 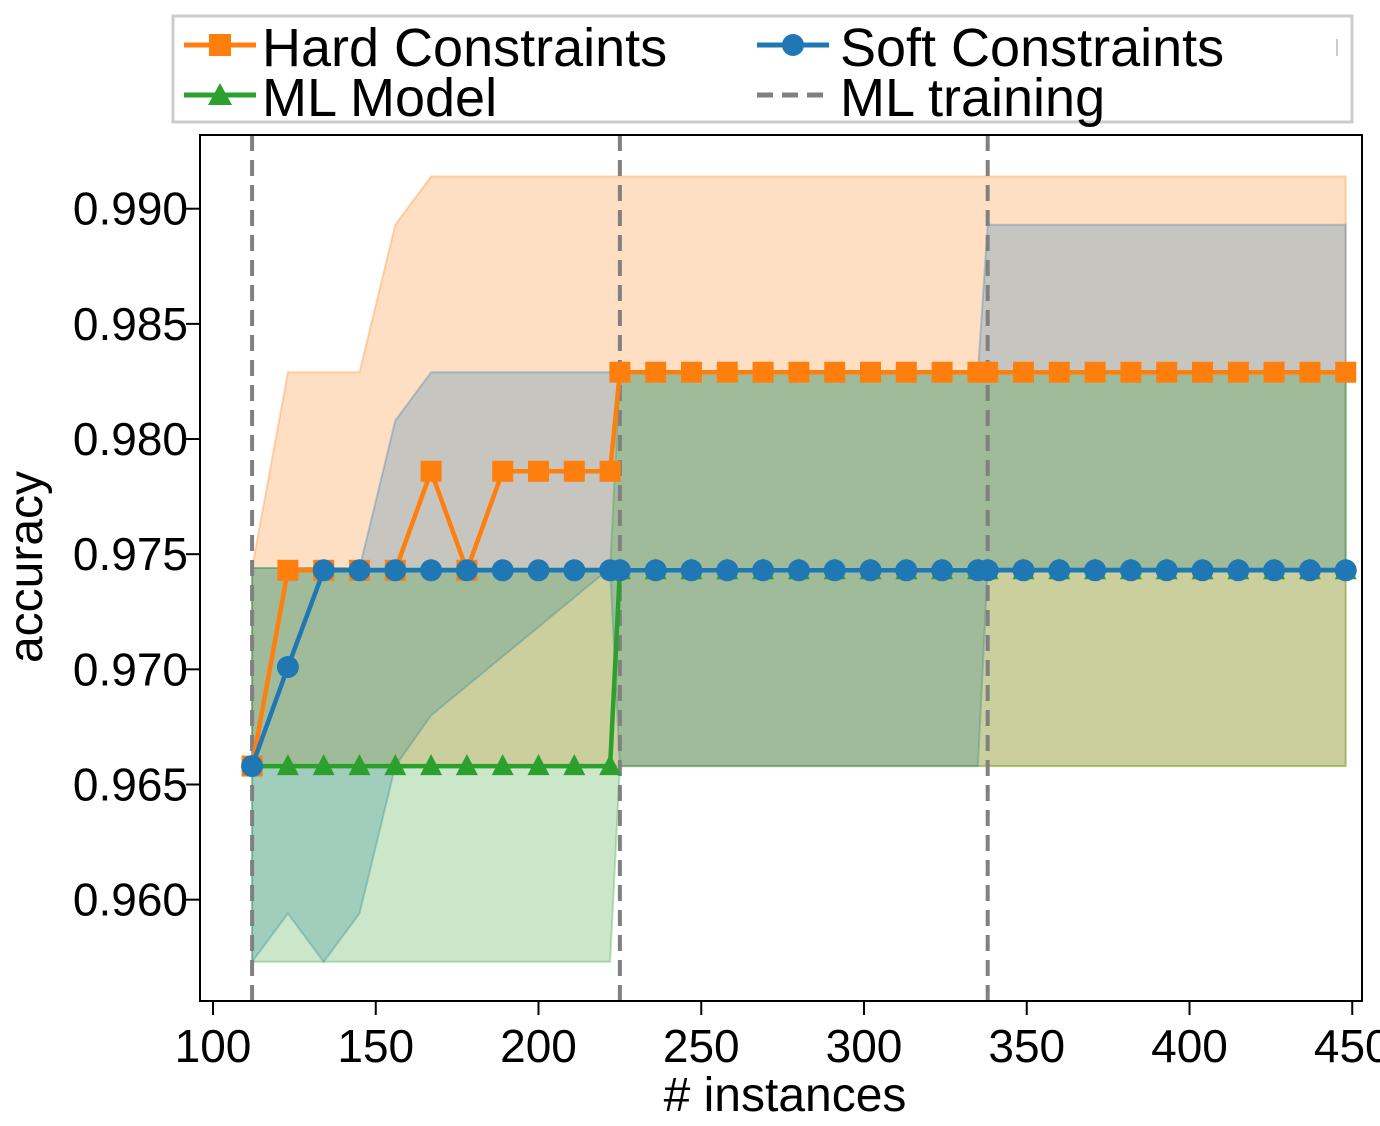 What do you see at coordinates (793, 45) in the screenshot?
I see `legend-soft-marker` at bounding box center [793, 45].